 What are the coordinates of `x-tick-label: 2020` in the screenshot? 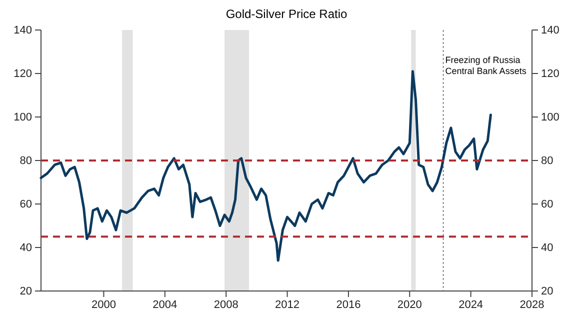 It's located at (409, 304).